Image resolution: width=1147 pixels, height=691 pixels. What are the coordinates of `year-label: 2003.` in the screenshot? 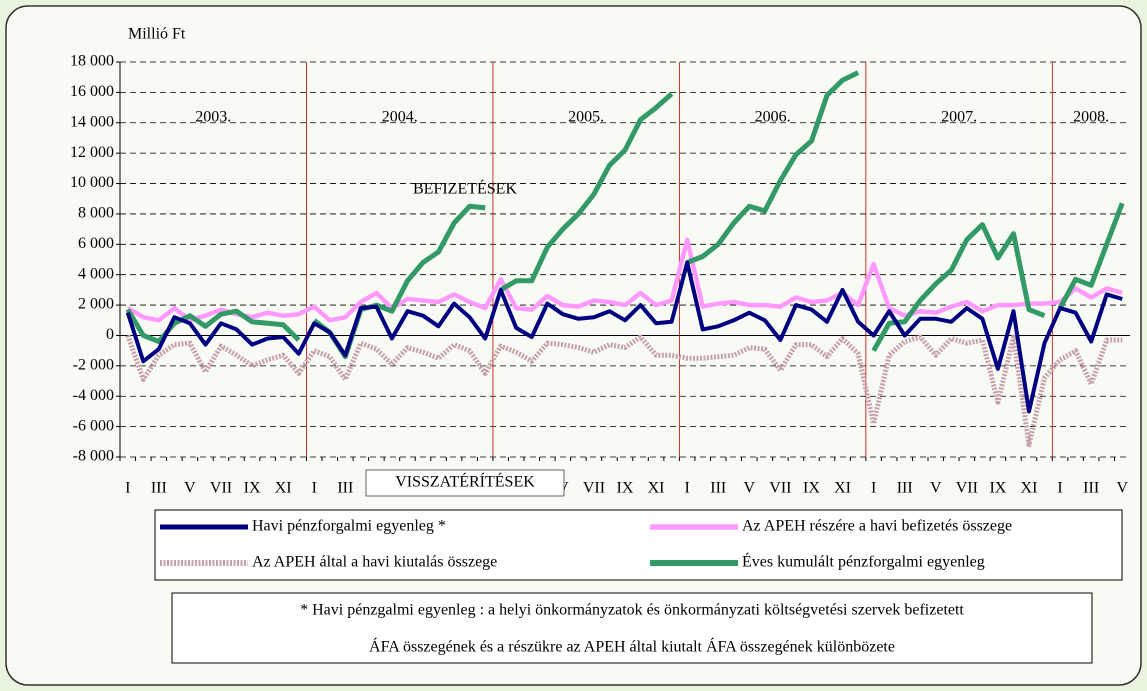 It's located at (213, 117).